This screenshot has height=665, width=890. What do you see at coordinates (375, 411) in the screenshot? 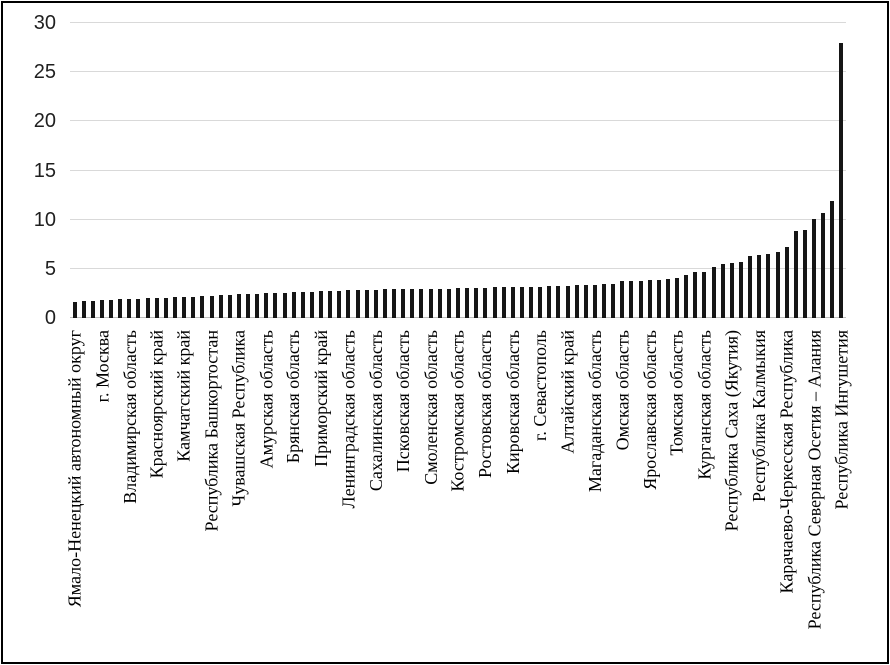
I see `x-category-label: Сахалинская область` at bounding box center [375, 411].